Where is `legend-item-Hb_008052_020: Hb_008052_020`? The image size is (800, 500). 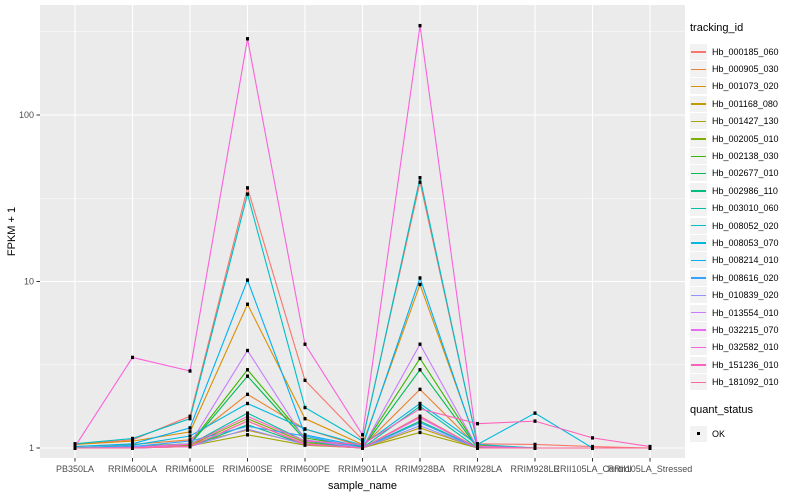
legend-item-Hb_008052_020: Hb_008052_020 is located at coordinates (745, 225).